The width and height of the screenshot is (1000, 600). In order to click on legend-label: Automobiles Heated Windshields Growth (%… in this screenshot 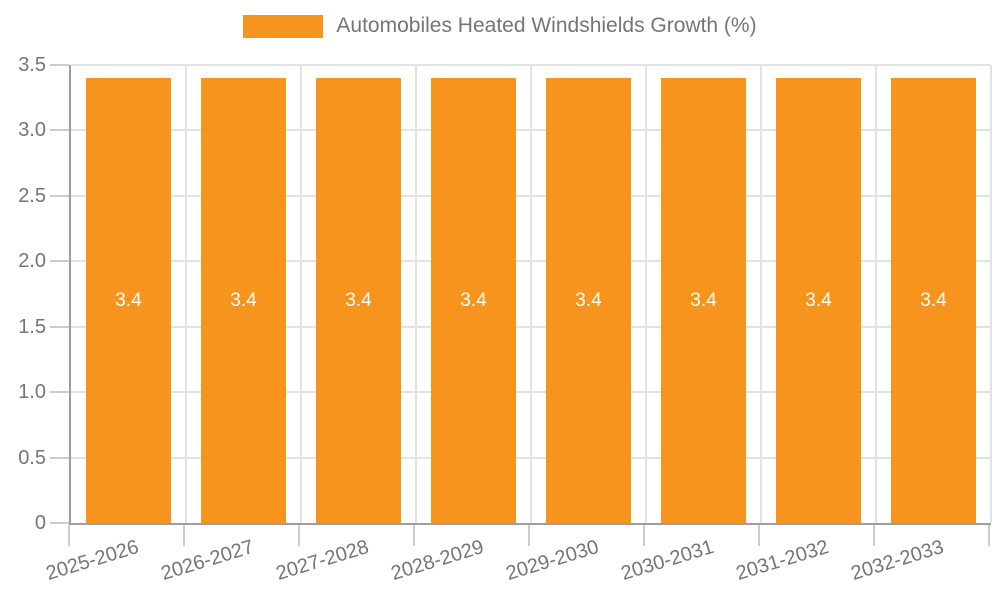, I will do `click(546, 25)`.